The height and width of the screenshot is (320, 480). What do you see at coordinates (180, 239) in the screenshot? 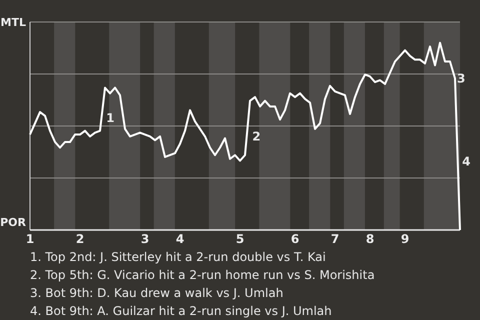
I see `x-tick-label: 4` at bounding box center [180, 239].